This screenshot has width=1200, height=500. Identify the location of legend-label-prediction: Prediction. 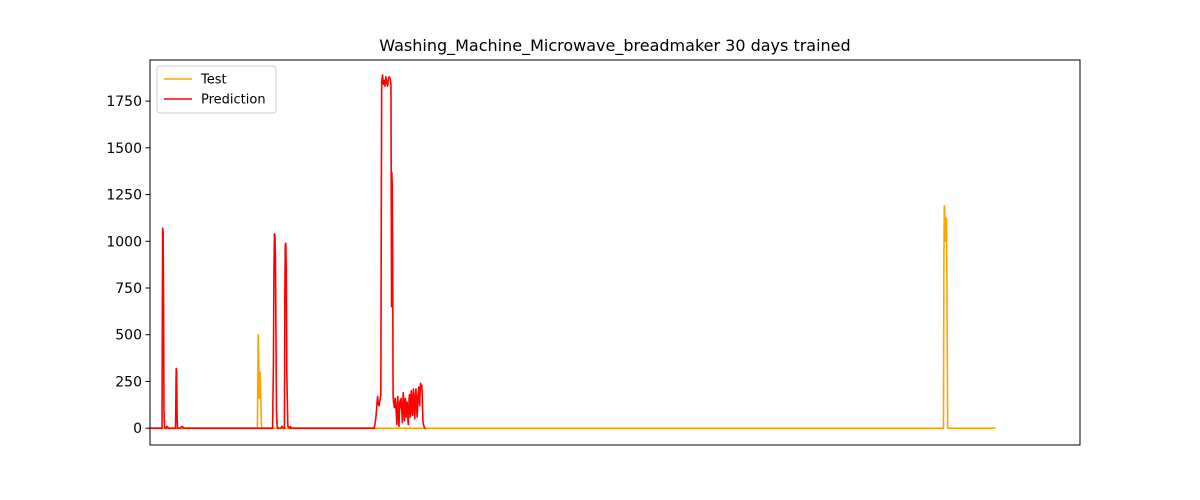
(233, 100).